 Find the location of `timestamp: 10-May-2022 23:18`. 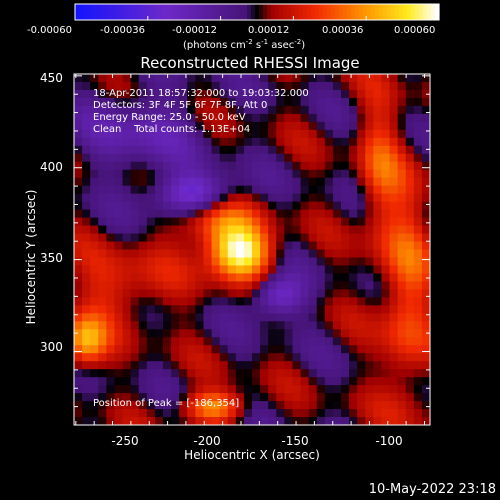

timestamp: 10-May-2022 23:18 is located at coordinates (432, 489).